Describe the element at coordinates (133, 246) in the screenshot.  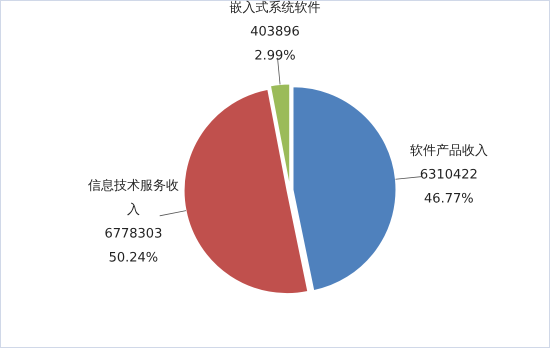
I see `data-label: 6778303 50.24%` at that location.